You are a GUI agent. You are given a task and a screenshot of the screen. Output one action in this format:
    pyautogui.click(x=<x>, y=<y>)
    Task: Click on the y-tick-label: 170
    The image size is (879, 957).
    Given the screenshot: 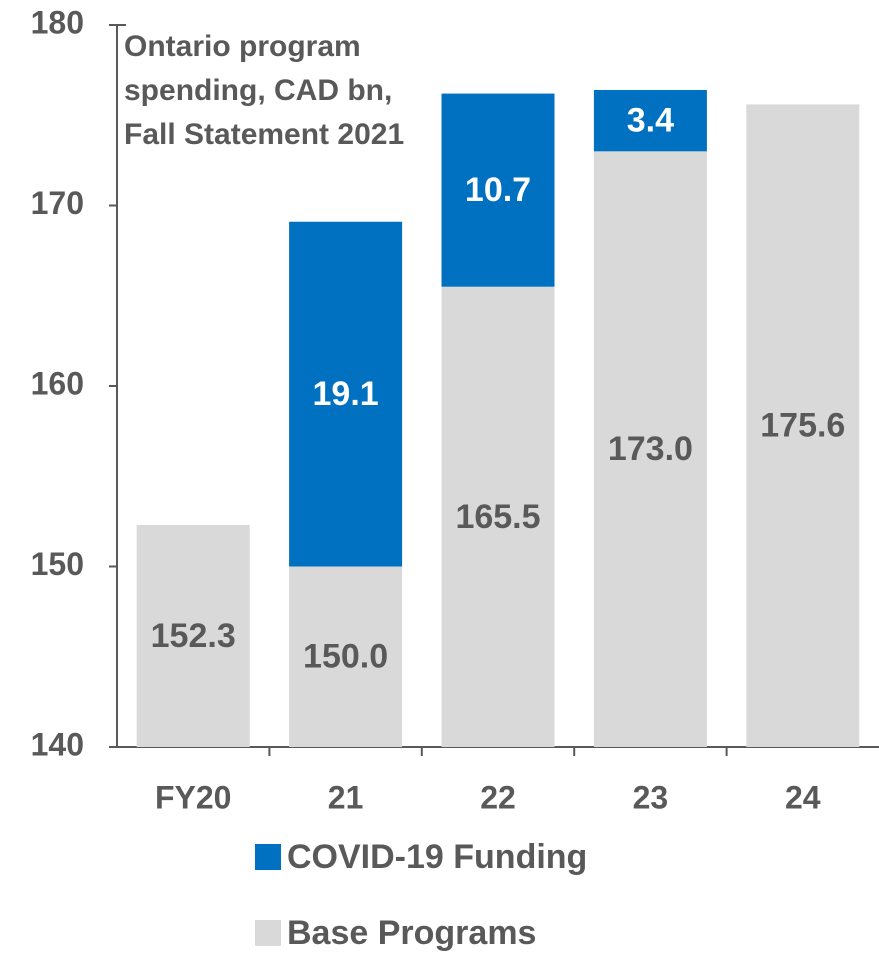 What is the action you would take?
    pyautogui.click(x=57, y=203)
    